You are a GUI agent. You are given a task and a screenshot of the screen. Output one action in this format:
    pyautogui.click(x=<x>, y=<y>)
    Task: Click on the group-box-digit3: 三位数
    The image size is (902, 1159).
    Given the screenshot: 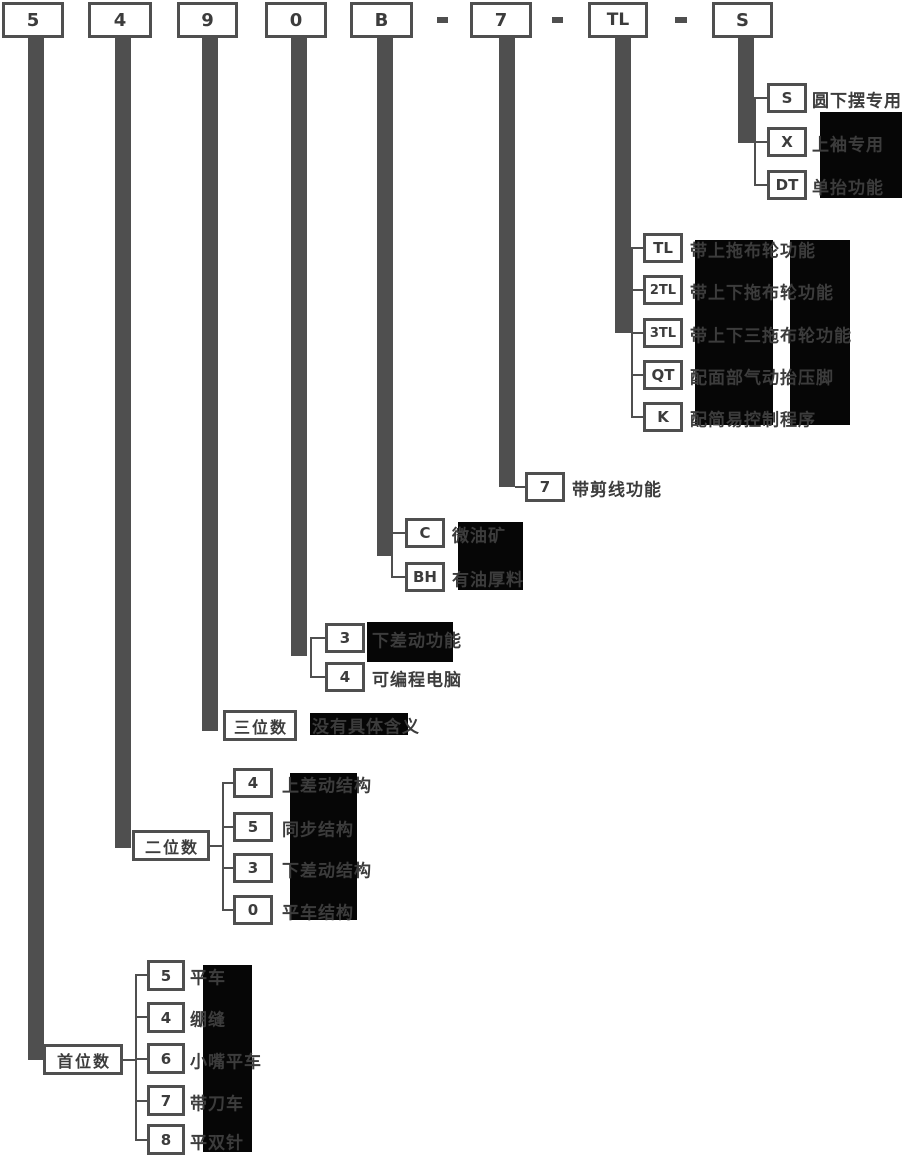 What is the action you would take?
    pyautogui.click(x=260, y=725)
    